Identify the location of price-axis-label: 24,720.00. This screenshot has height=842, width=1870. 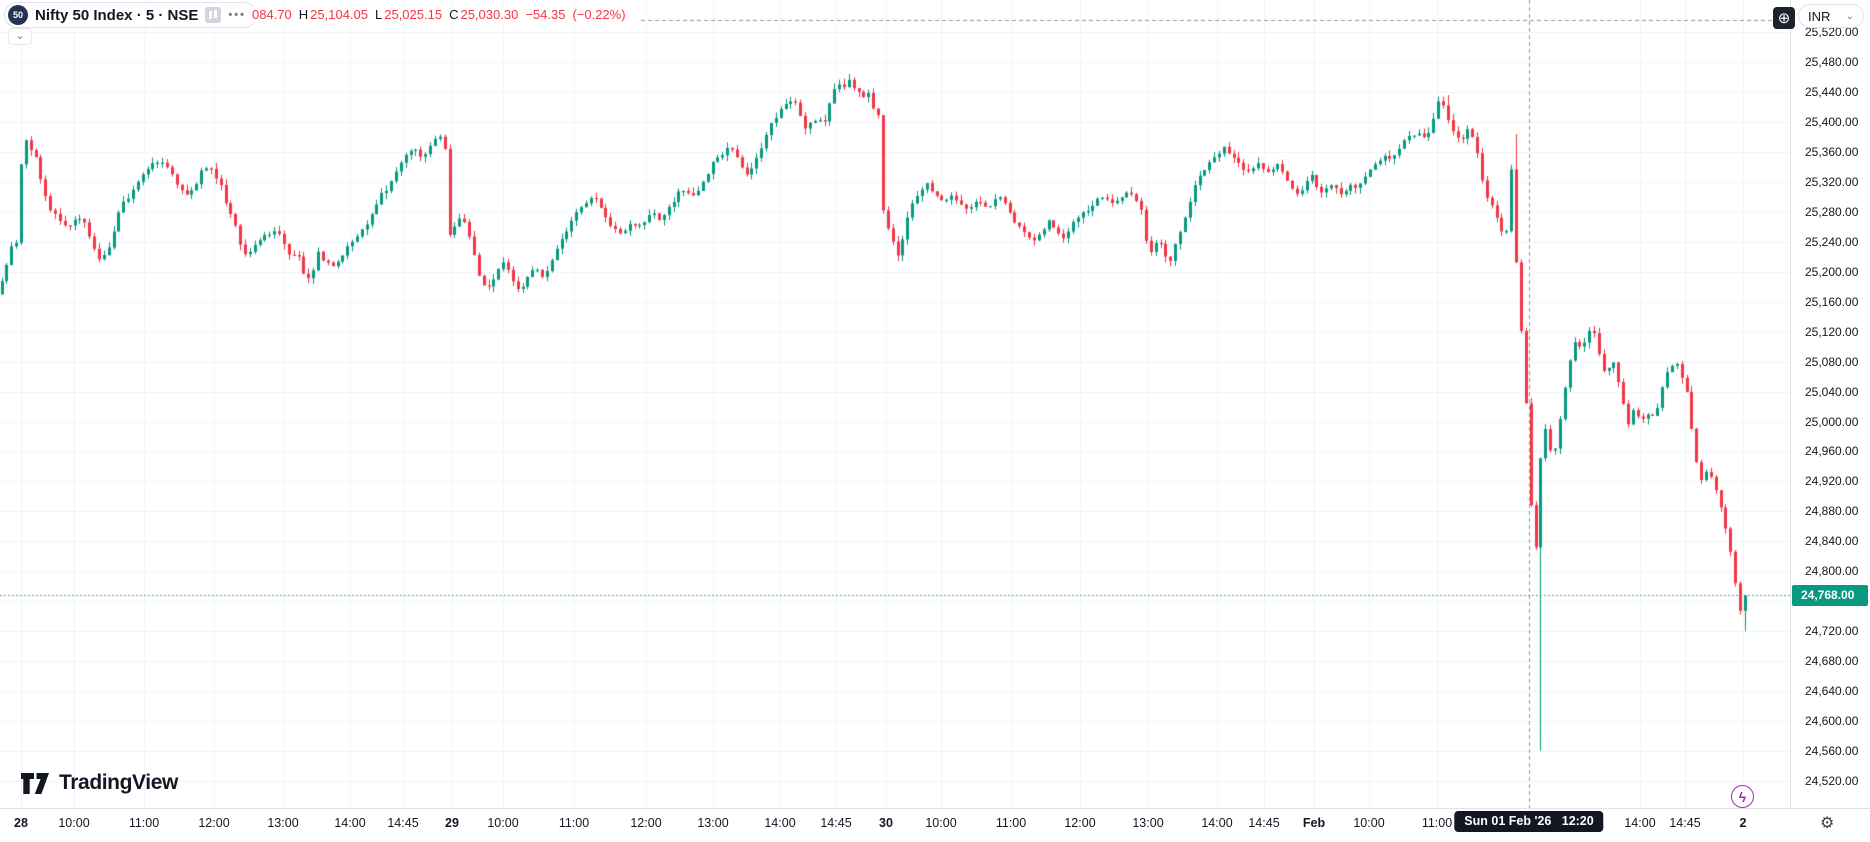
(1832, 631).